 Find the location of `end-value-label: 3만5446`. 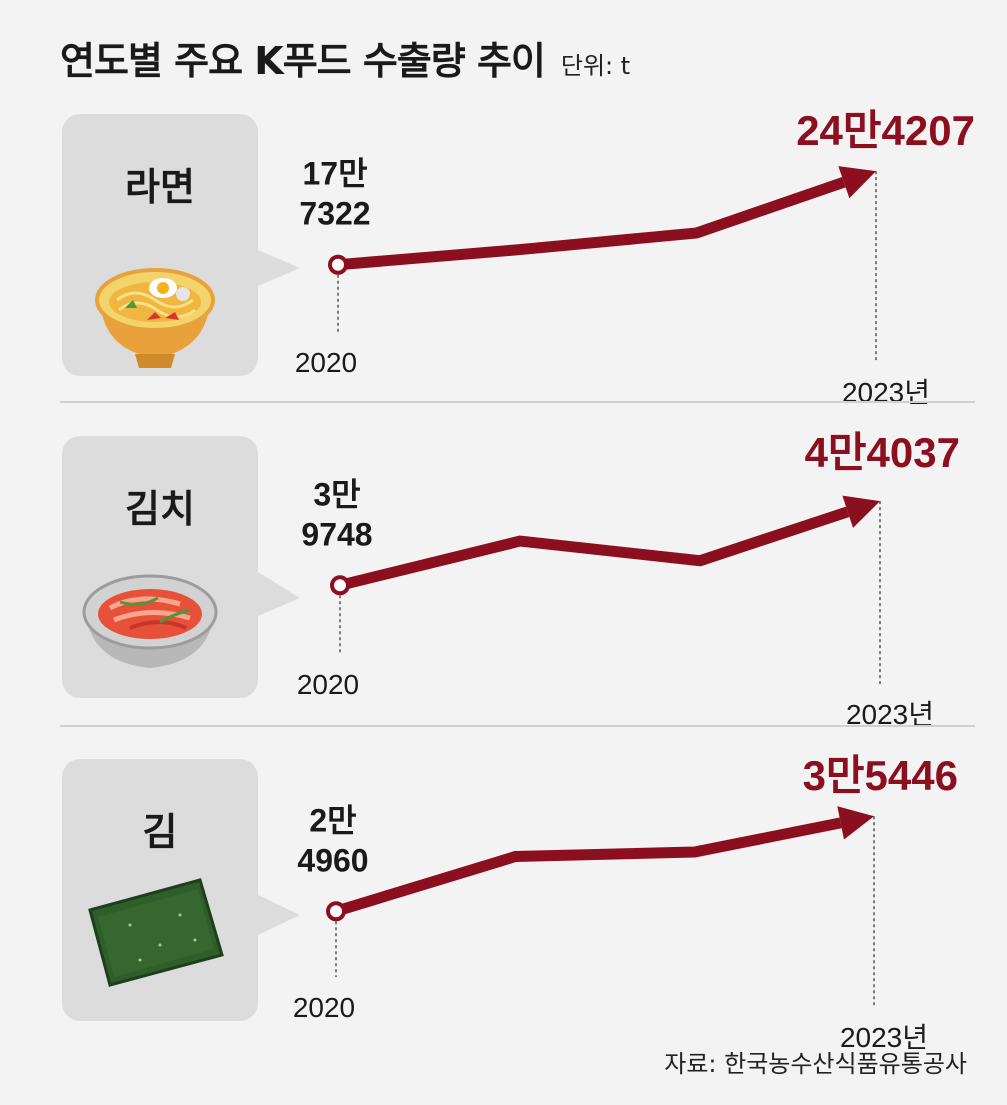

end-value-label: 3만5446 is located at coordinates (880, 775).